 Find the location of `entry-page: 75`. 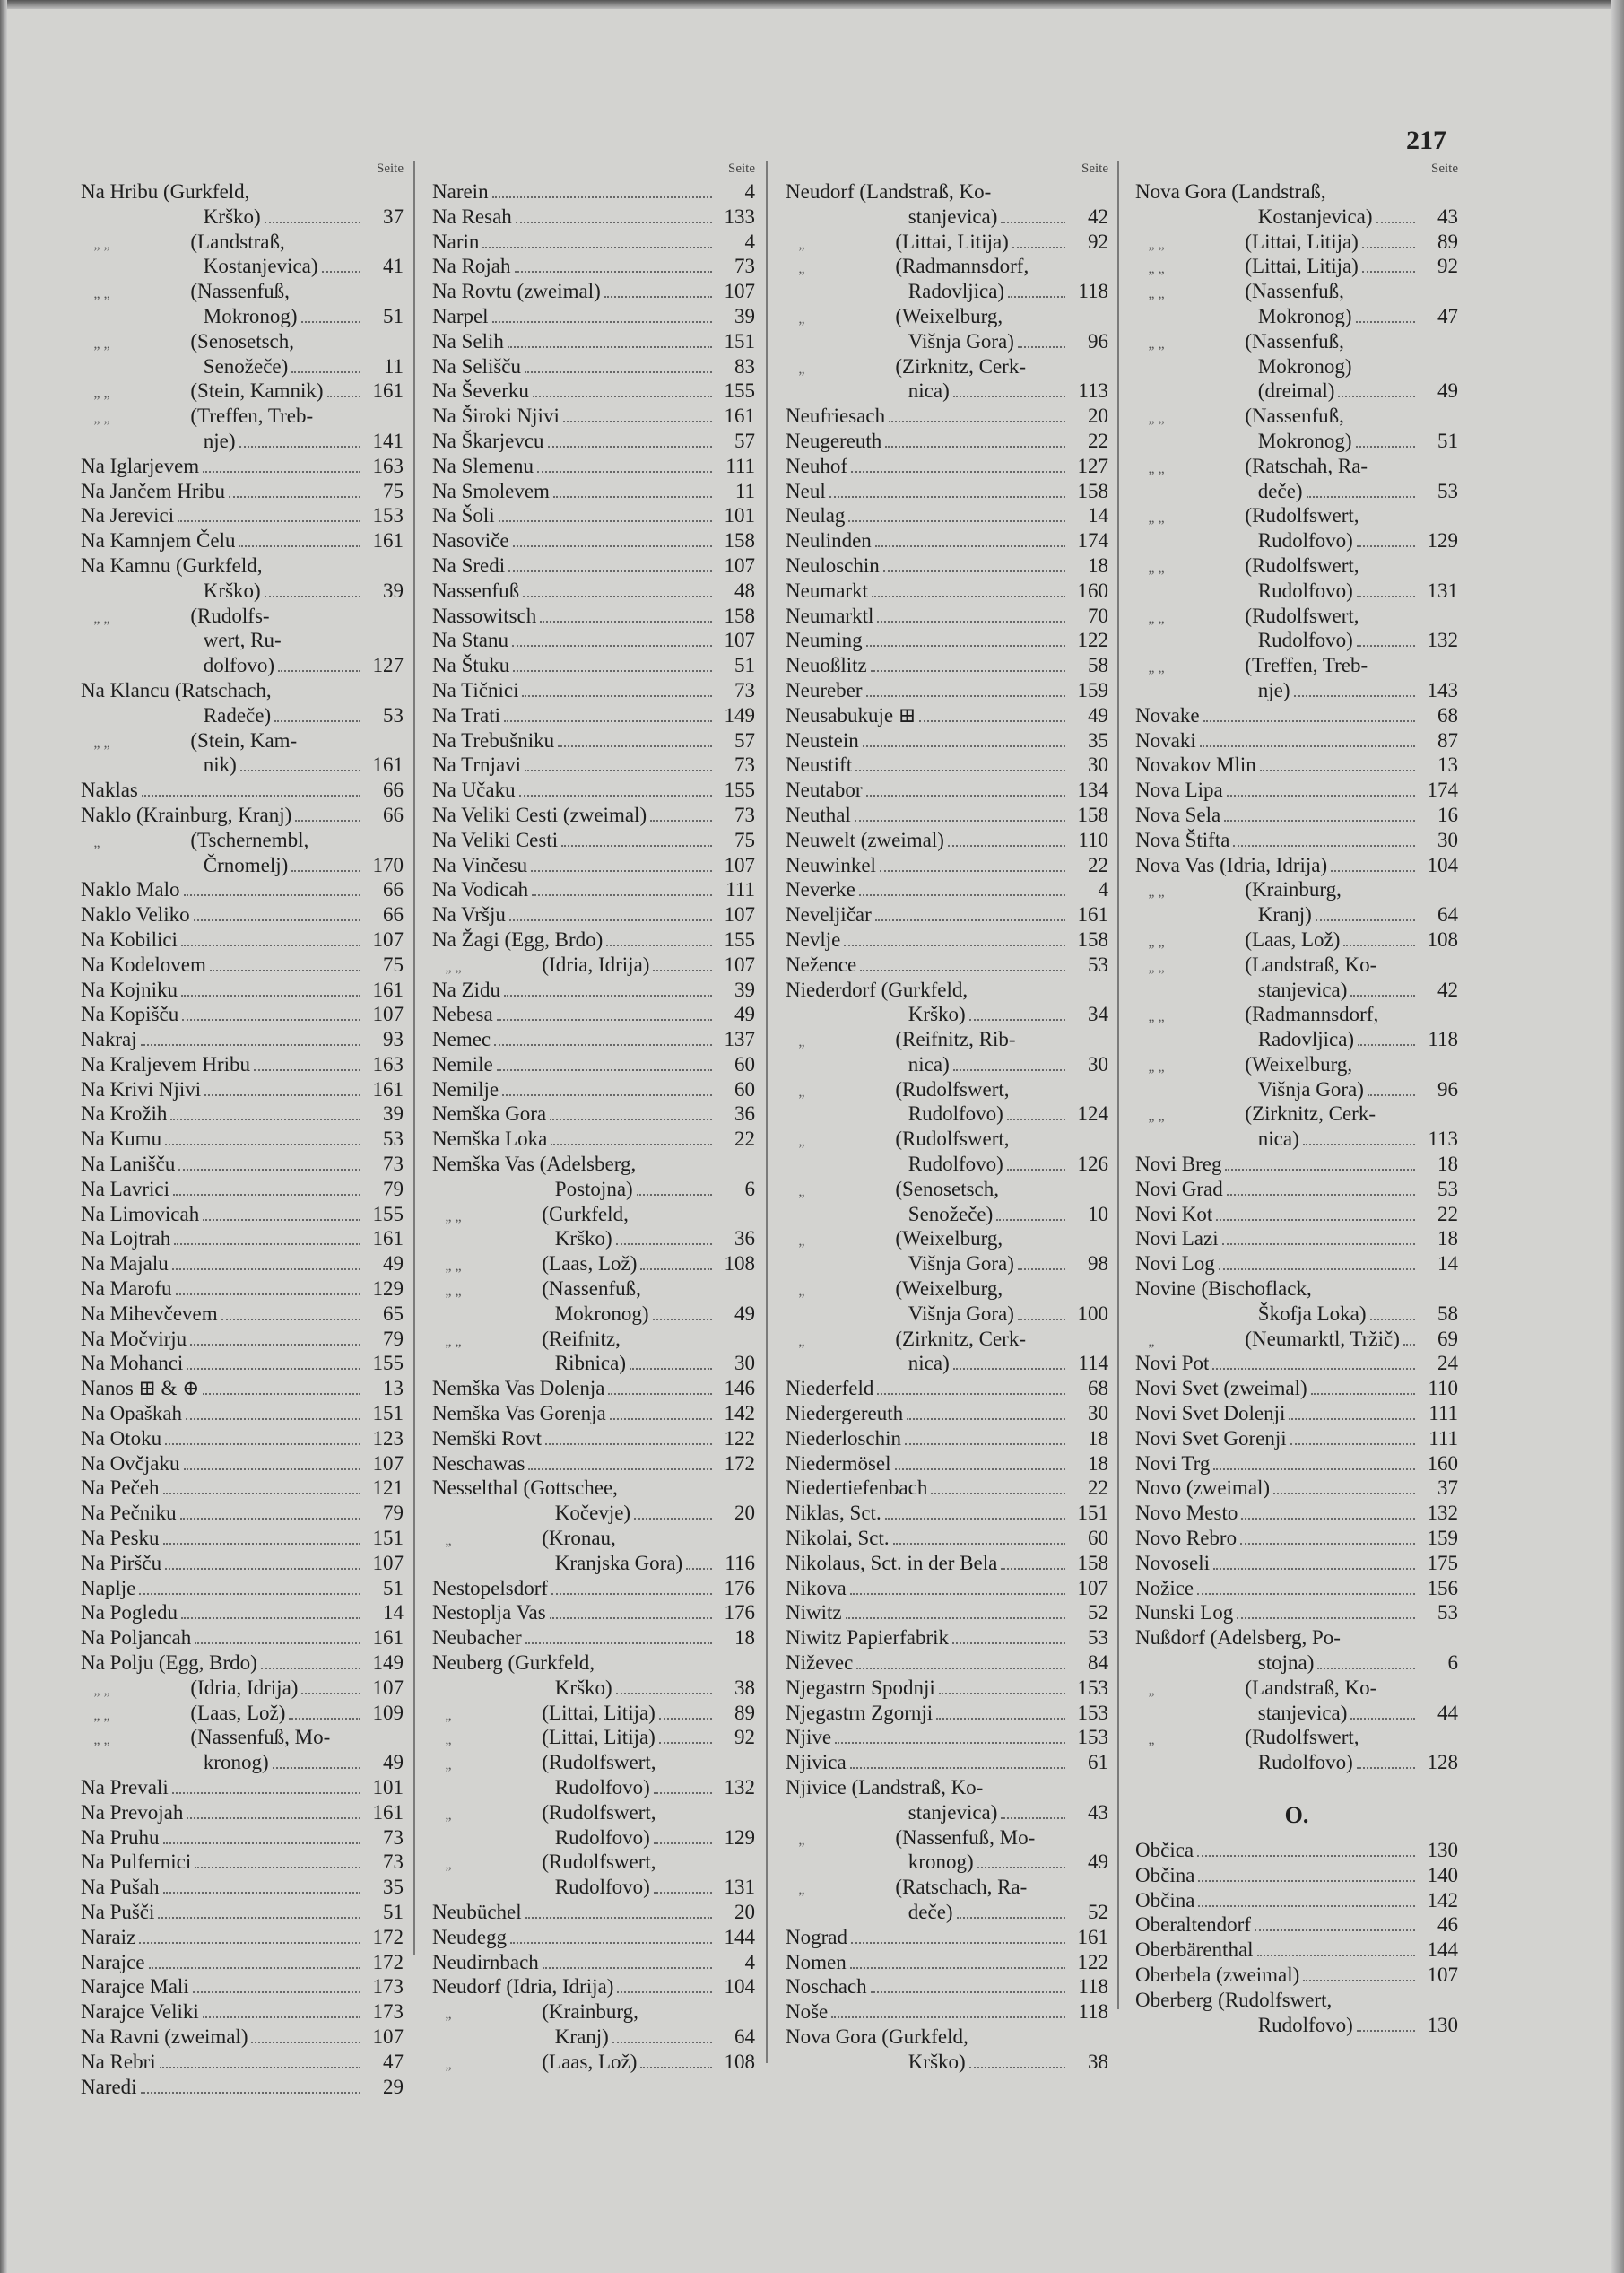

entry-page: 75 is located at coordinates (393, 490).